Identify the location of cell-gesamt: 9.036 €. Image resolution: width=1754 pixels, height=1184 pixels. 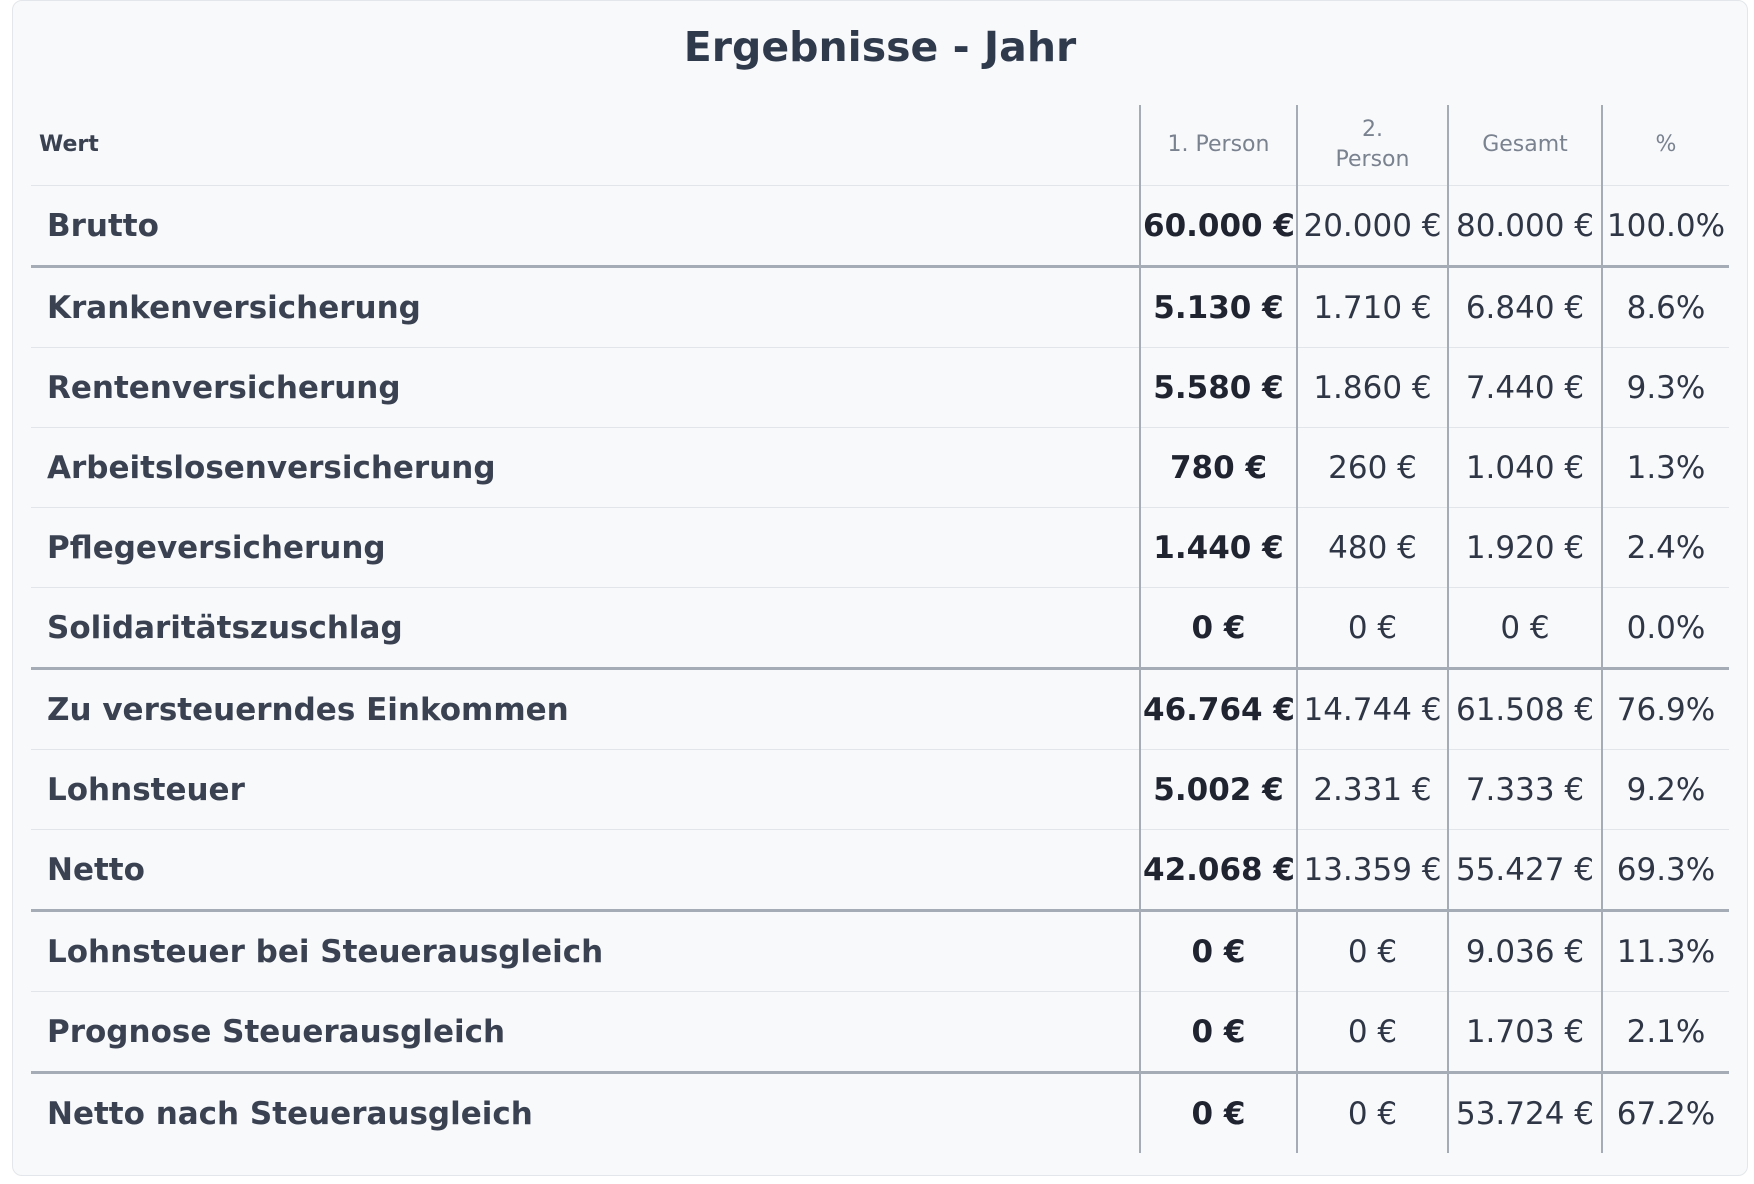
(1524, 951).